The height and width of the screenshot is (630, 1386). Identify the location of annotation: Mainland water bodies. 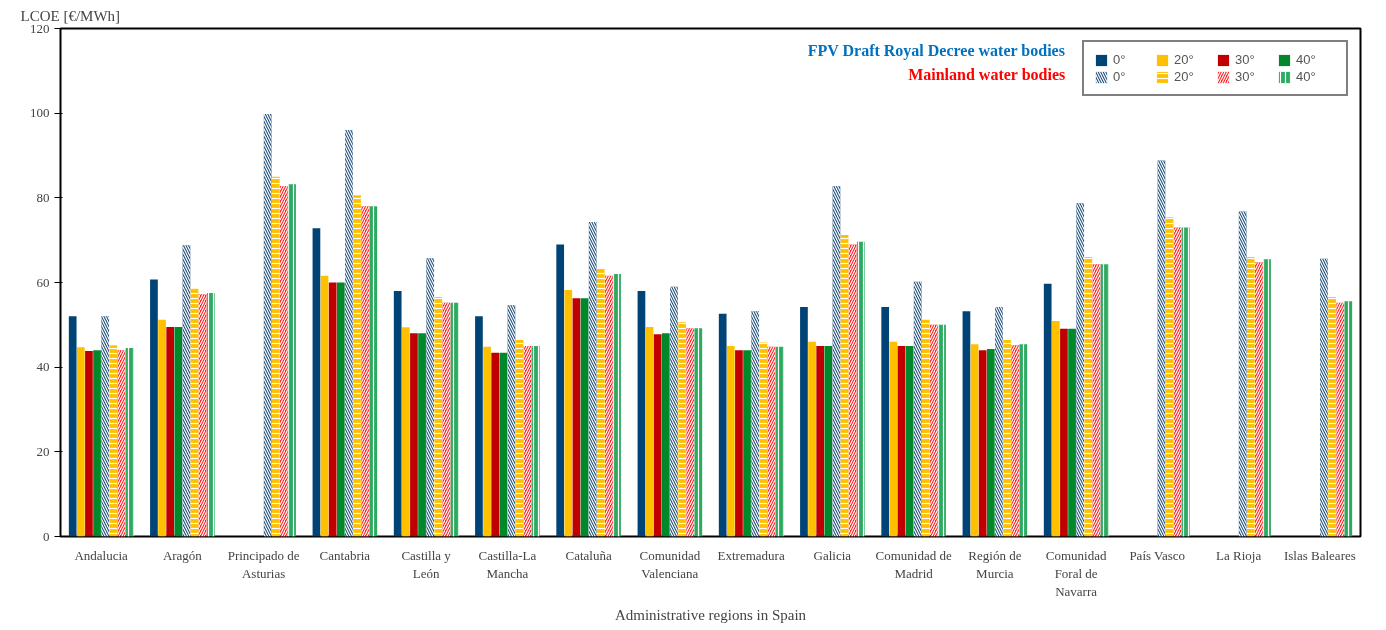
(987, 74).